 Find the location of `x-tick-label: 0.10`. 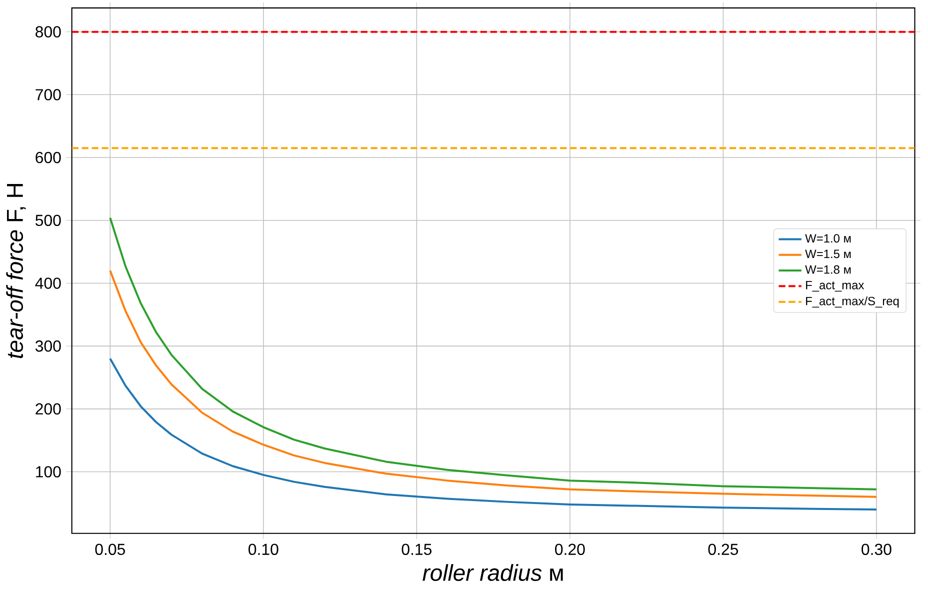

x-tick-label: 0.10 is located at coordinates (263, 550).